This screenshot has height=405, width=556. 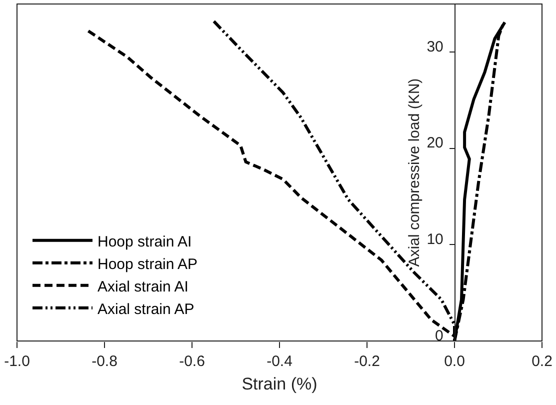 I want to click on legend-label: Hoop strain AI, so click(x=145, y=241).